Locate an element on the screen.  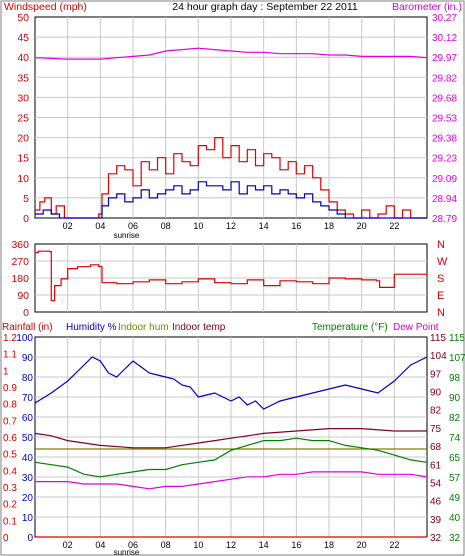
indoor-temp-legend: Indoor temp is located at coordinates (199, 327).